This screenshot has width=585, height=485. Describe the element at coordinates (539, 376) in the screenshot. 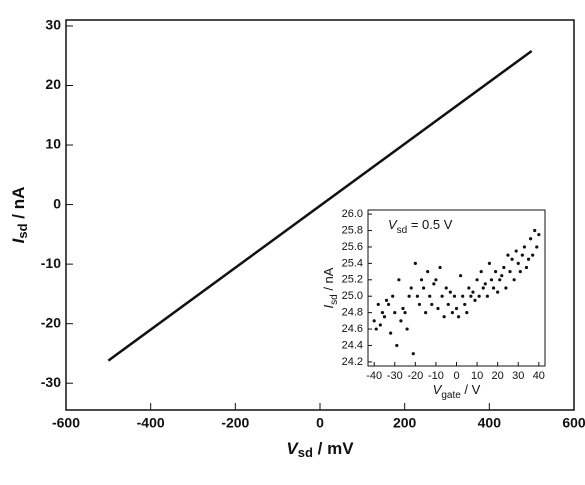

I see `x-tick-label: 40` at that location.